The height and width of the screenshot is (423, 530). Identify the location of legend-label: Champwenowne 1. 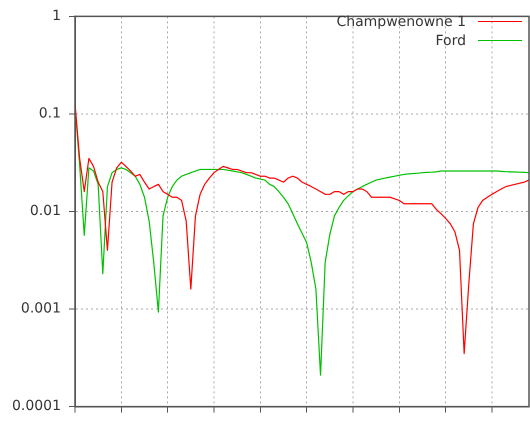
(401, 22).